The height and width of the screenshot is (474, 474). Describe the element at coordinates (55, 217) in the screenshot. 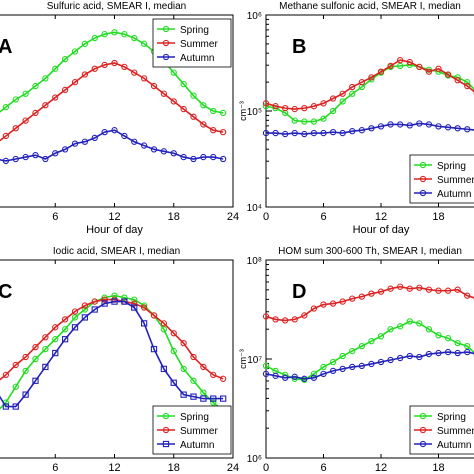

I see `x-tick-label: 6` at that location.